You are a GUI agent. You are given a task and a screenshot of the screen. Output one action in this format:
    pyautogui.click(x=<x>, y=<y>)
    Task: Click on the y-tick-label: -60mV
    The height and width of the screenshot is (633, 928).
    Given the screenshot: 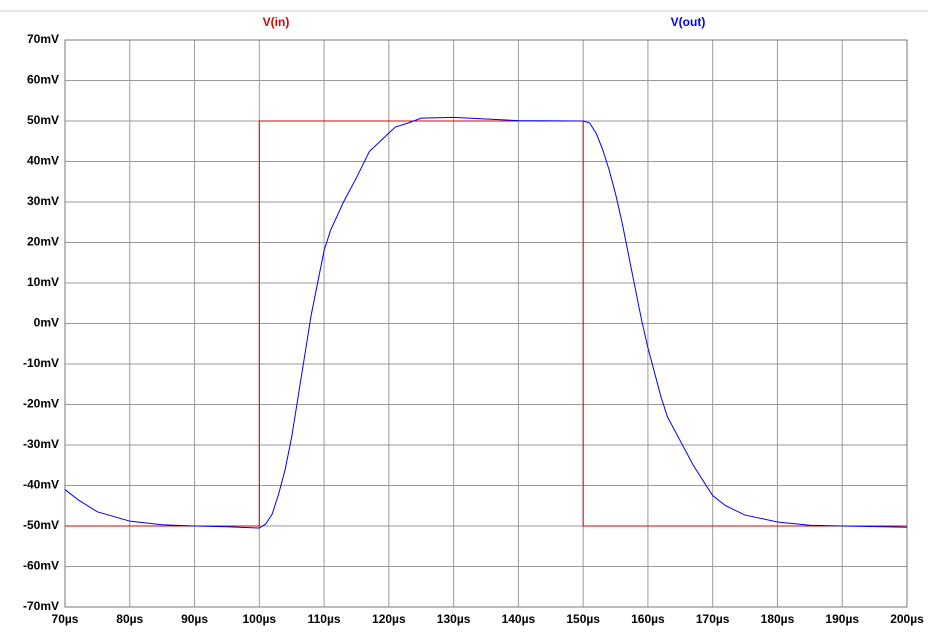 What is the action you would take?
    pyautogui.click(x=41, y=566)
    